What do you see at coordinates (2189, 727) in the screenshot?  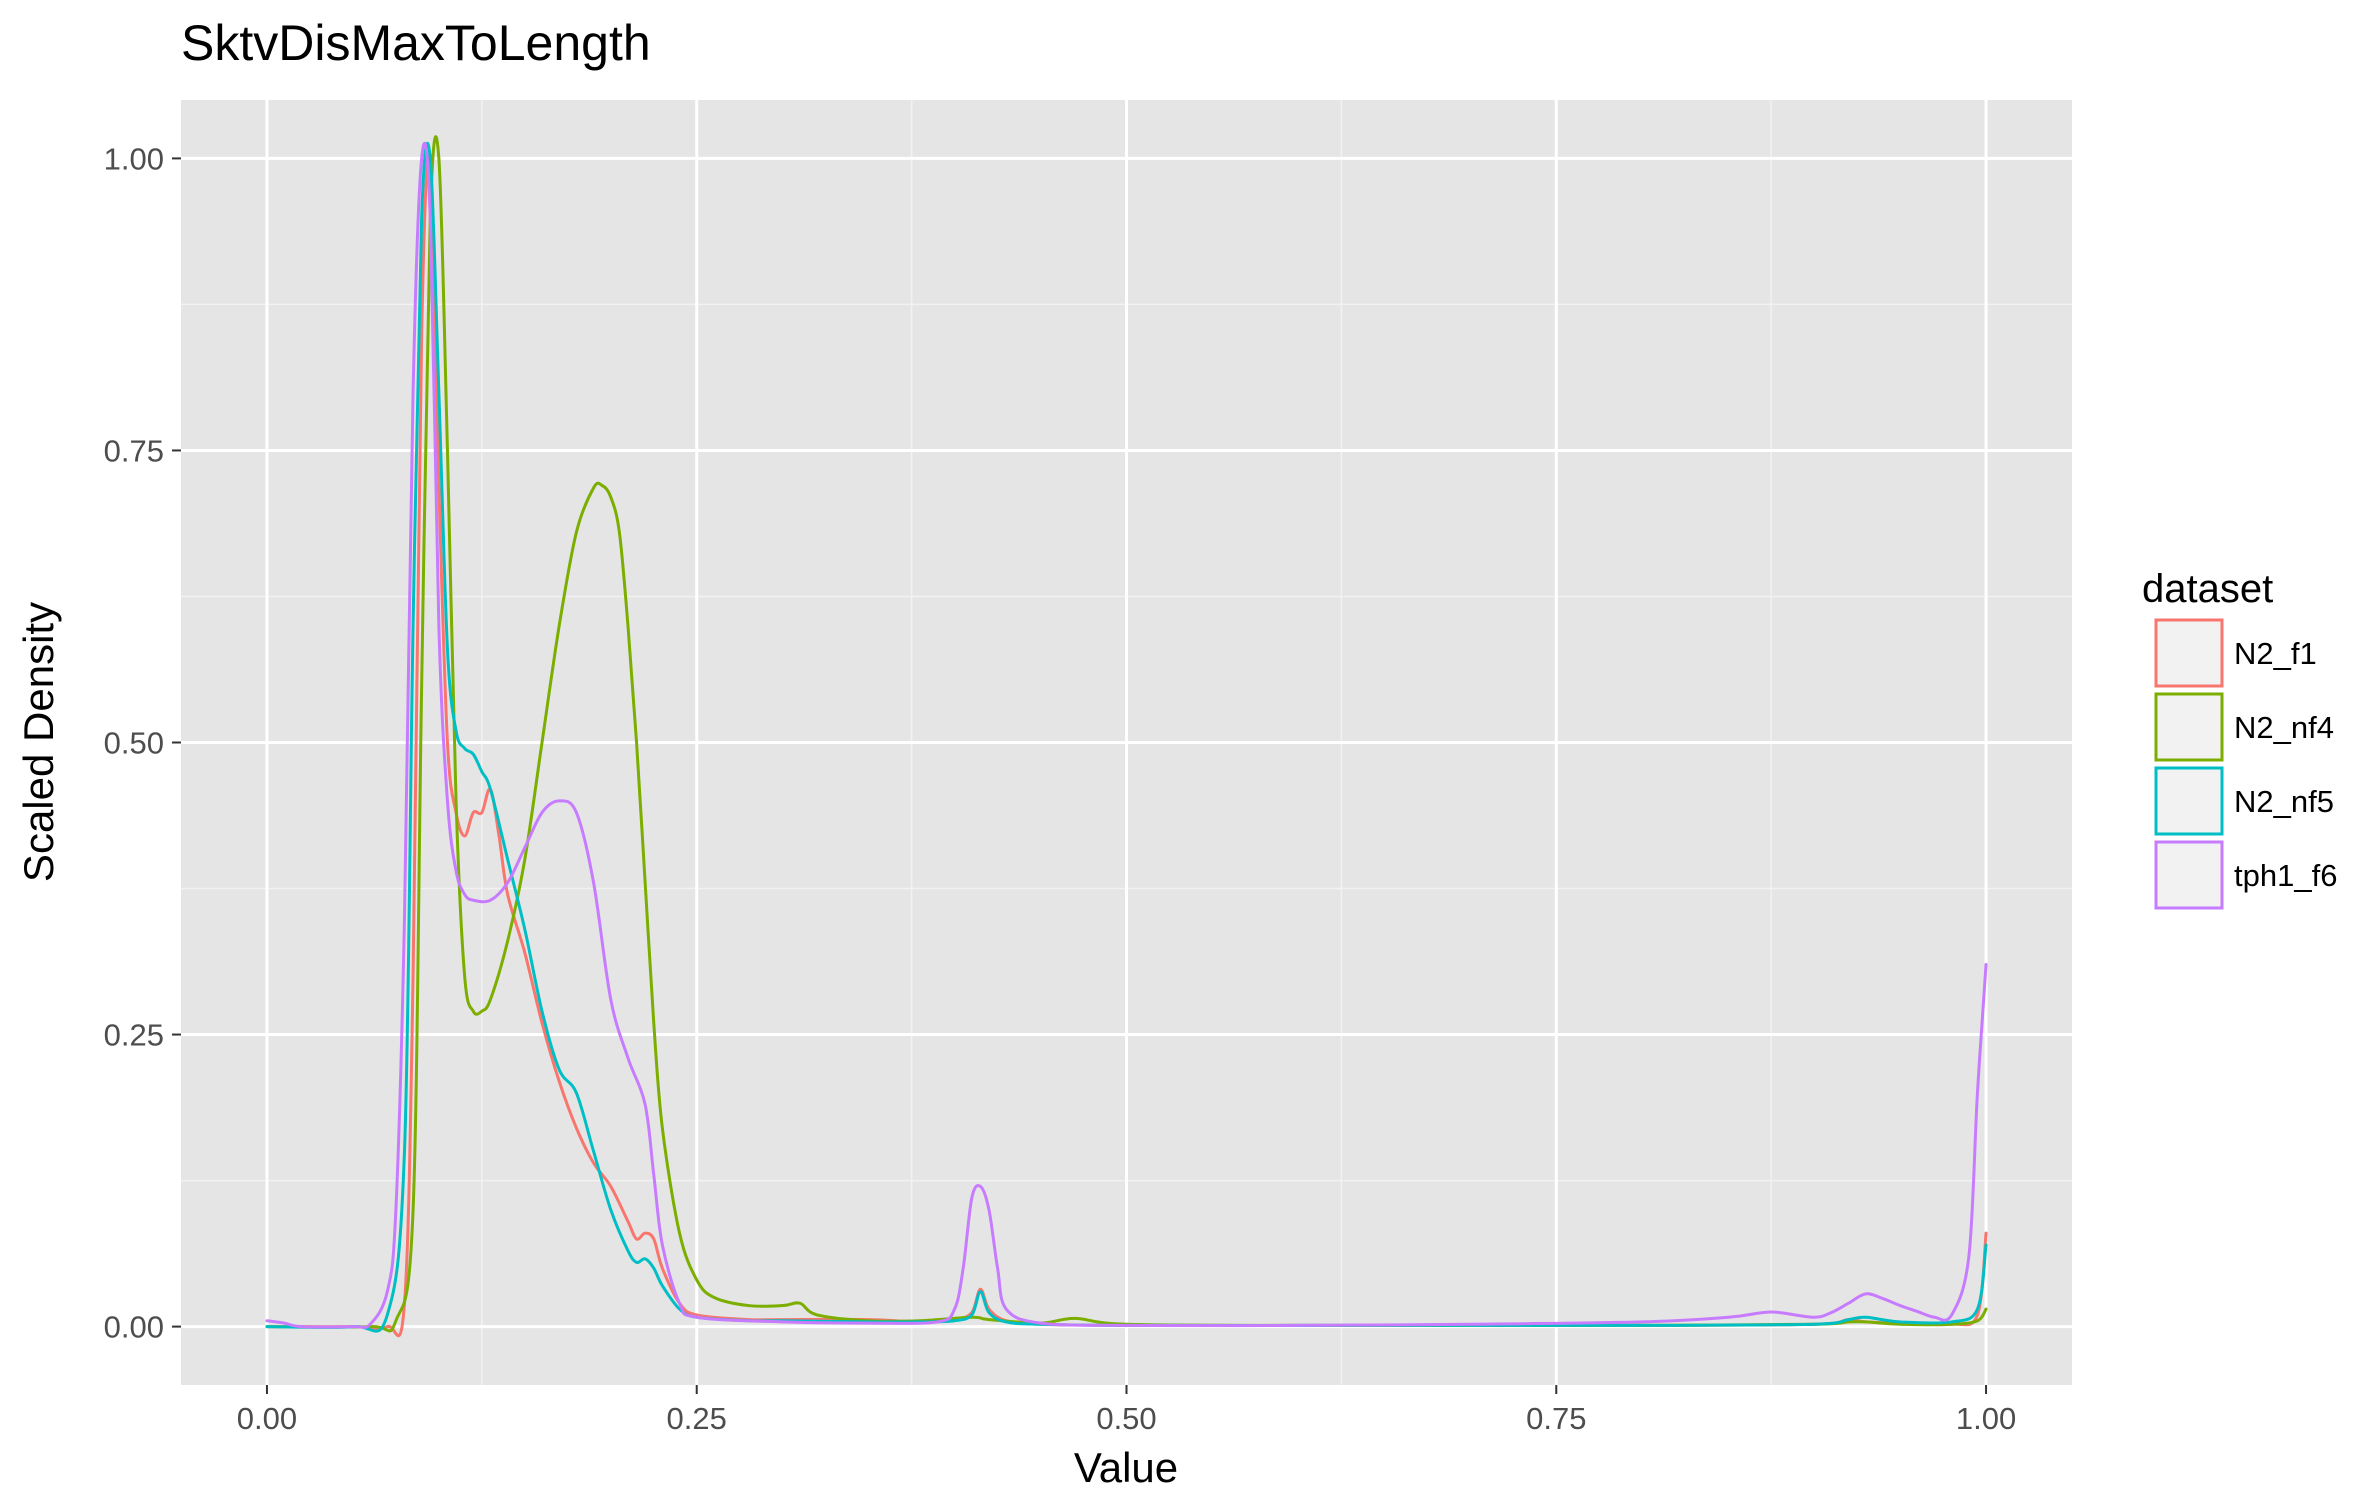 I see `legend-key-n2-nf4` at bounding box center [2189, 727].